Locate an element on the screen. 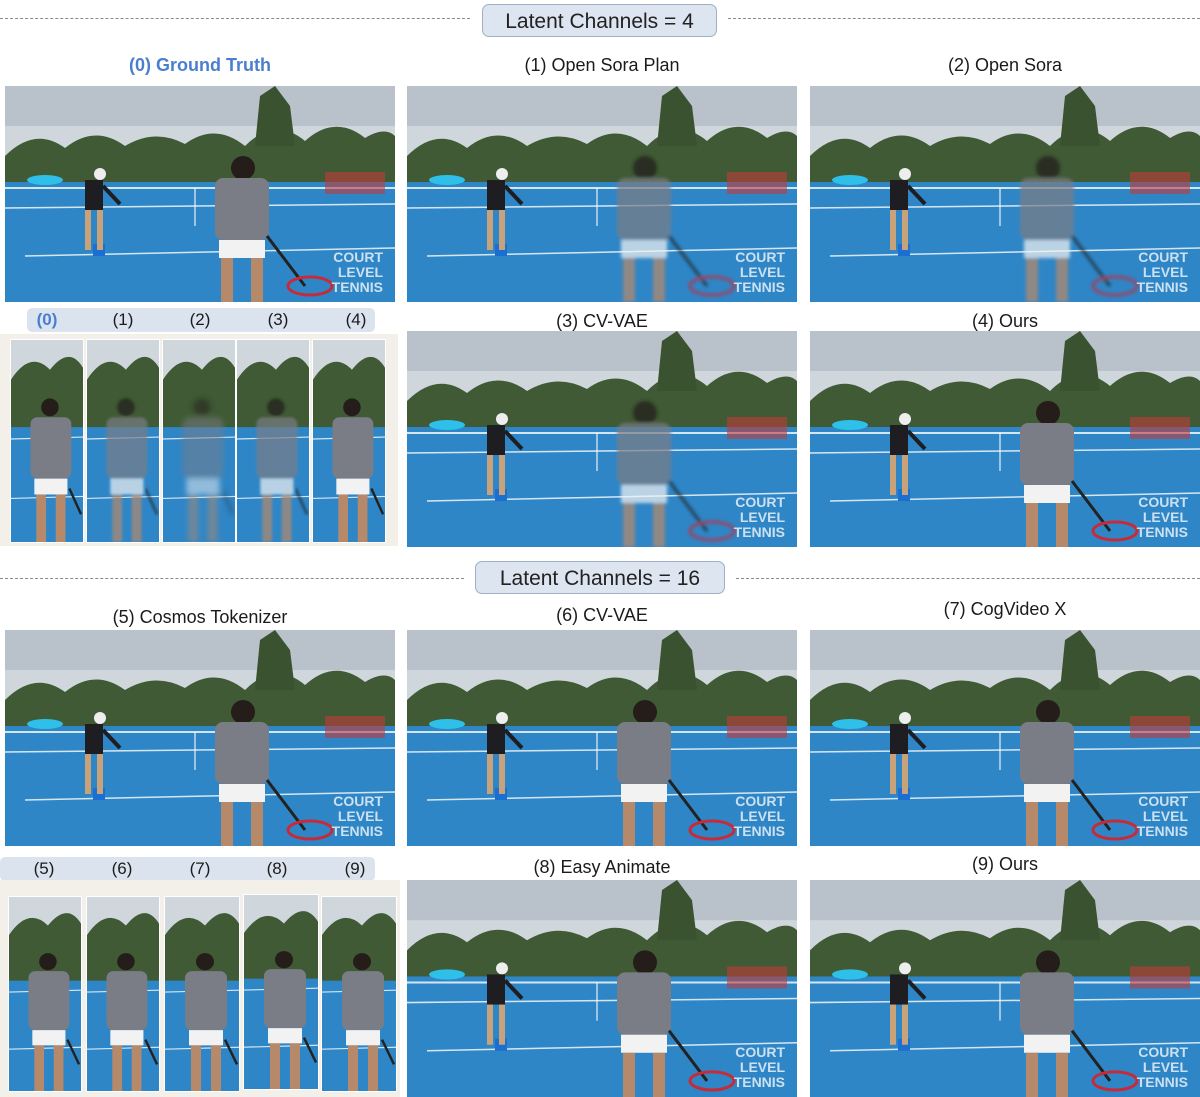  caption-cogvideo-x: (7) CogVideo X is located at coordinates (1005, 609).